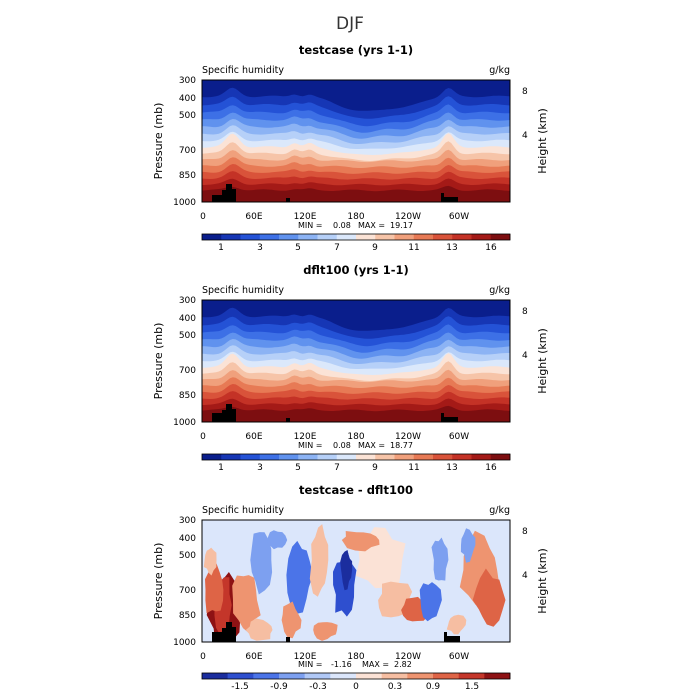  I want to click on max-label: MAX =, so click(371, 445).